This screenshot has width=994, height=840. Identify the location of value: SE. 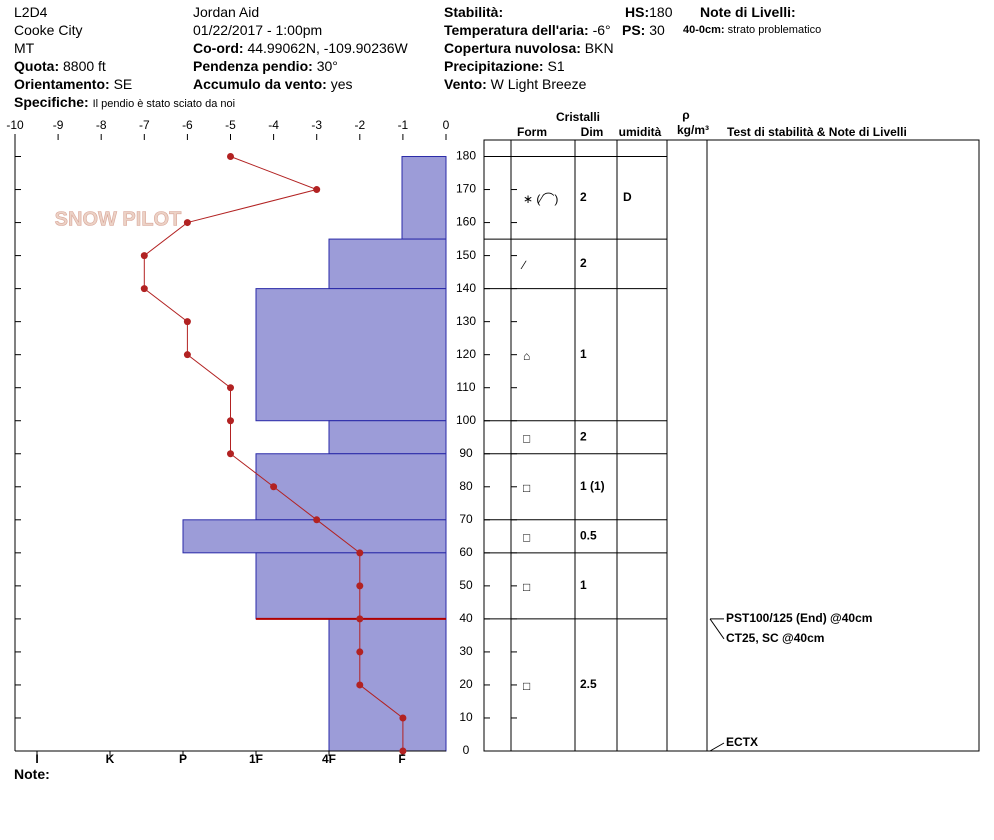
(123, 84).